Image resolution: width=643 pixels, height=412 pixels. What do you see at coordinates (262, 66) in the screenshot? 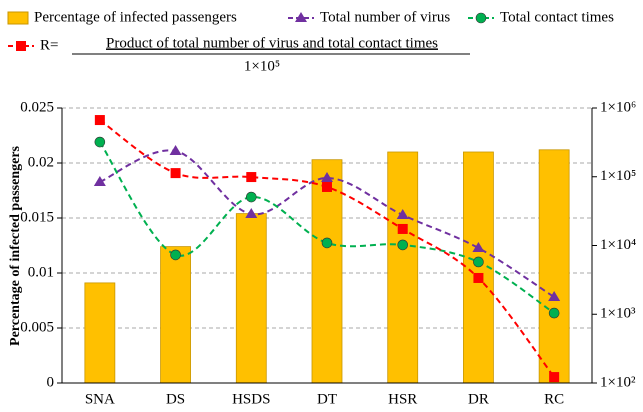
I see `formula-denominator: 1×10⁵` at bounding box center [262, 66].